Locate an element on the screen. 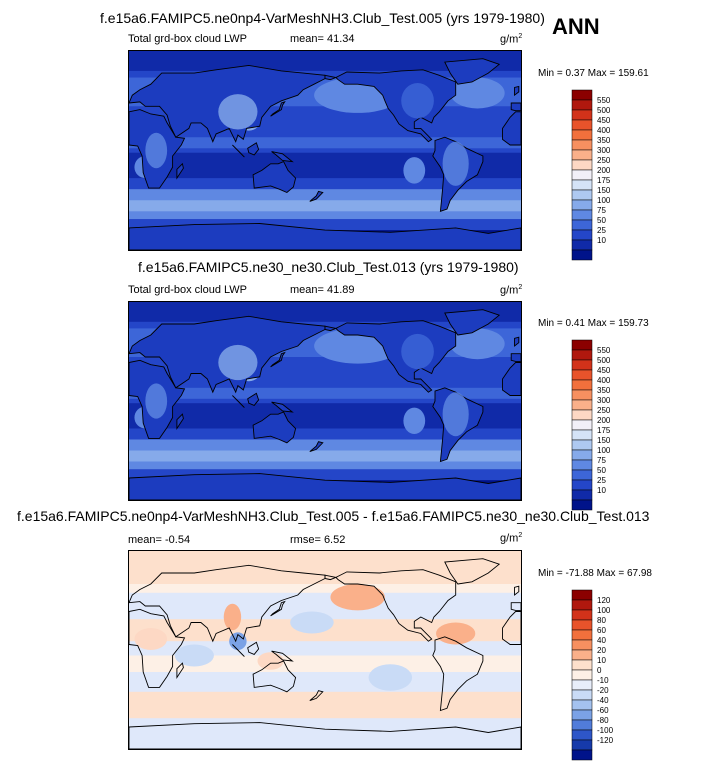 This screenshot has width=702, height=762. colorbar-label: 500 is located at coordinates (604, 110).